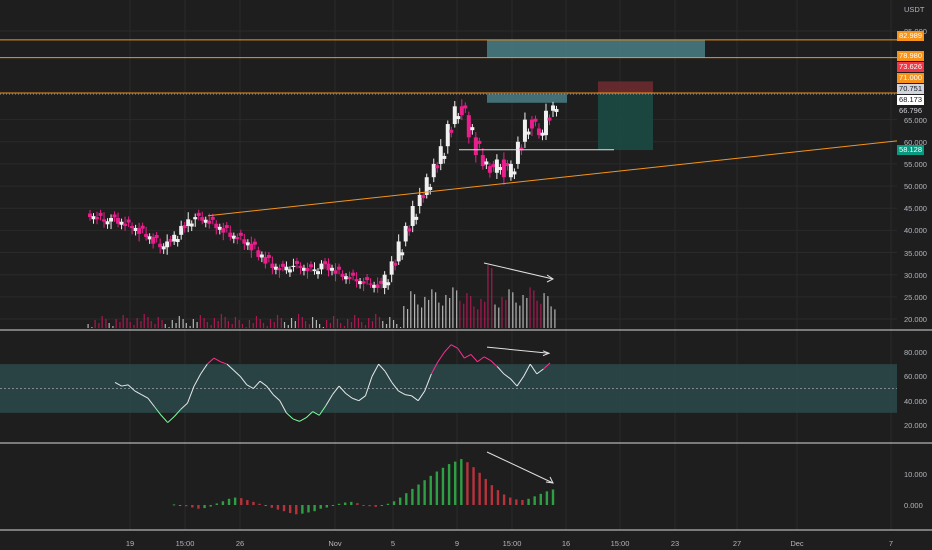  I want to click on arrow-head, so click(546, 353).